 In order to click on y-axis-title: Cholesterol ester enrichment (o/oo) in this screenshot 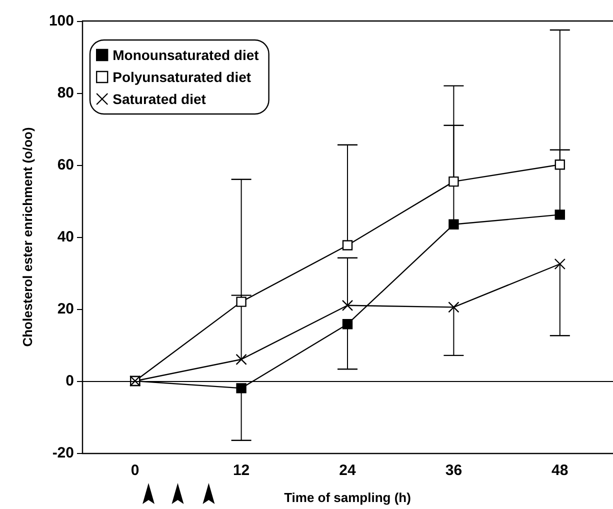, I will do `click(27, 237)`.